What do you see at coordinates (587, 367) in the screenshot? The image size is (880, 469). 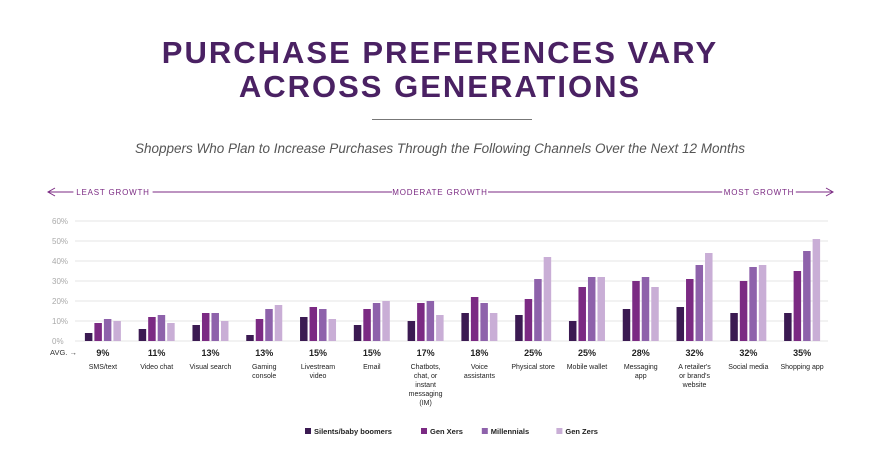 I see `category-label: Mobile wallet` at bounding box center [587, 367].